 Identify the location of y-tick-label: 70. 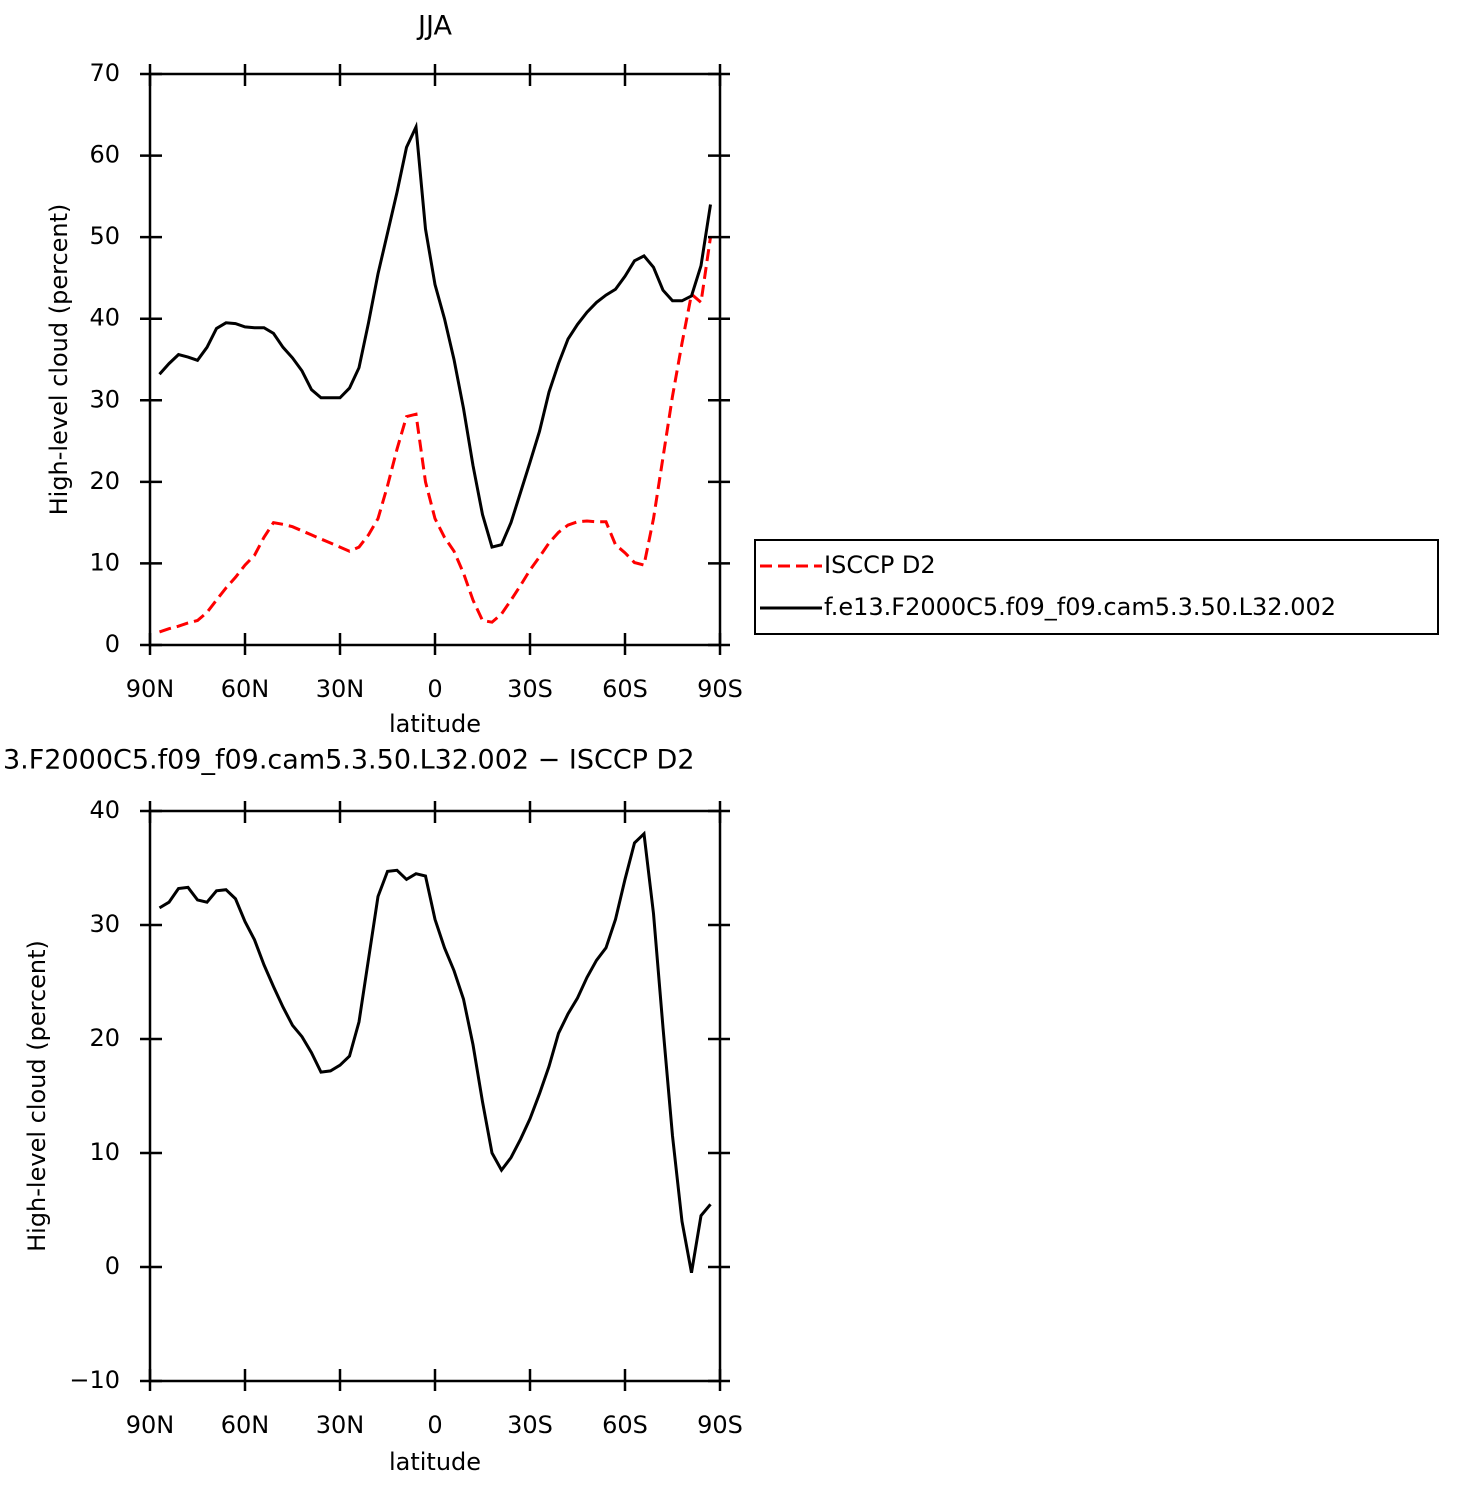
(104, 73).